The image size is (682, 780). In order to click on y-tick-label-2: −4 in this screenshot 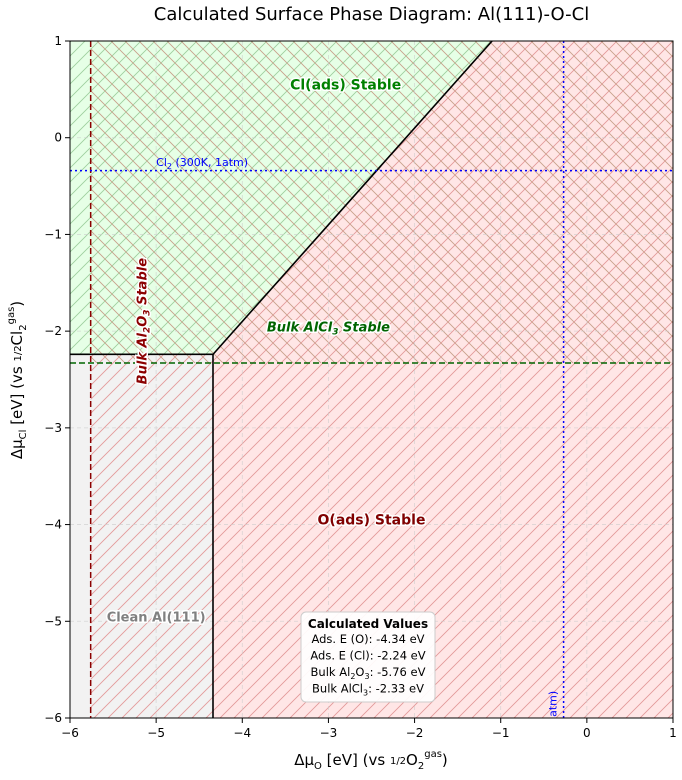, I will do `click(53, 525)`.